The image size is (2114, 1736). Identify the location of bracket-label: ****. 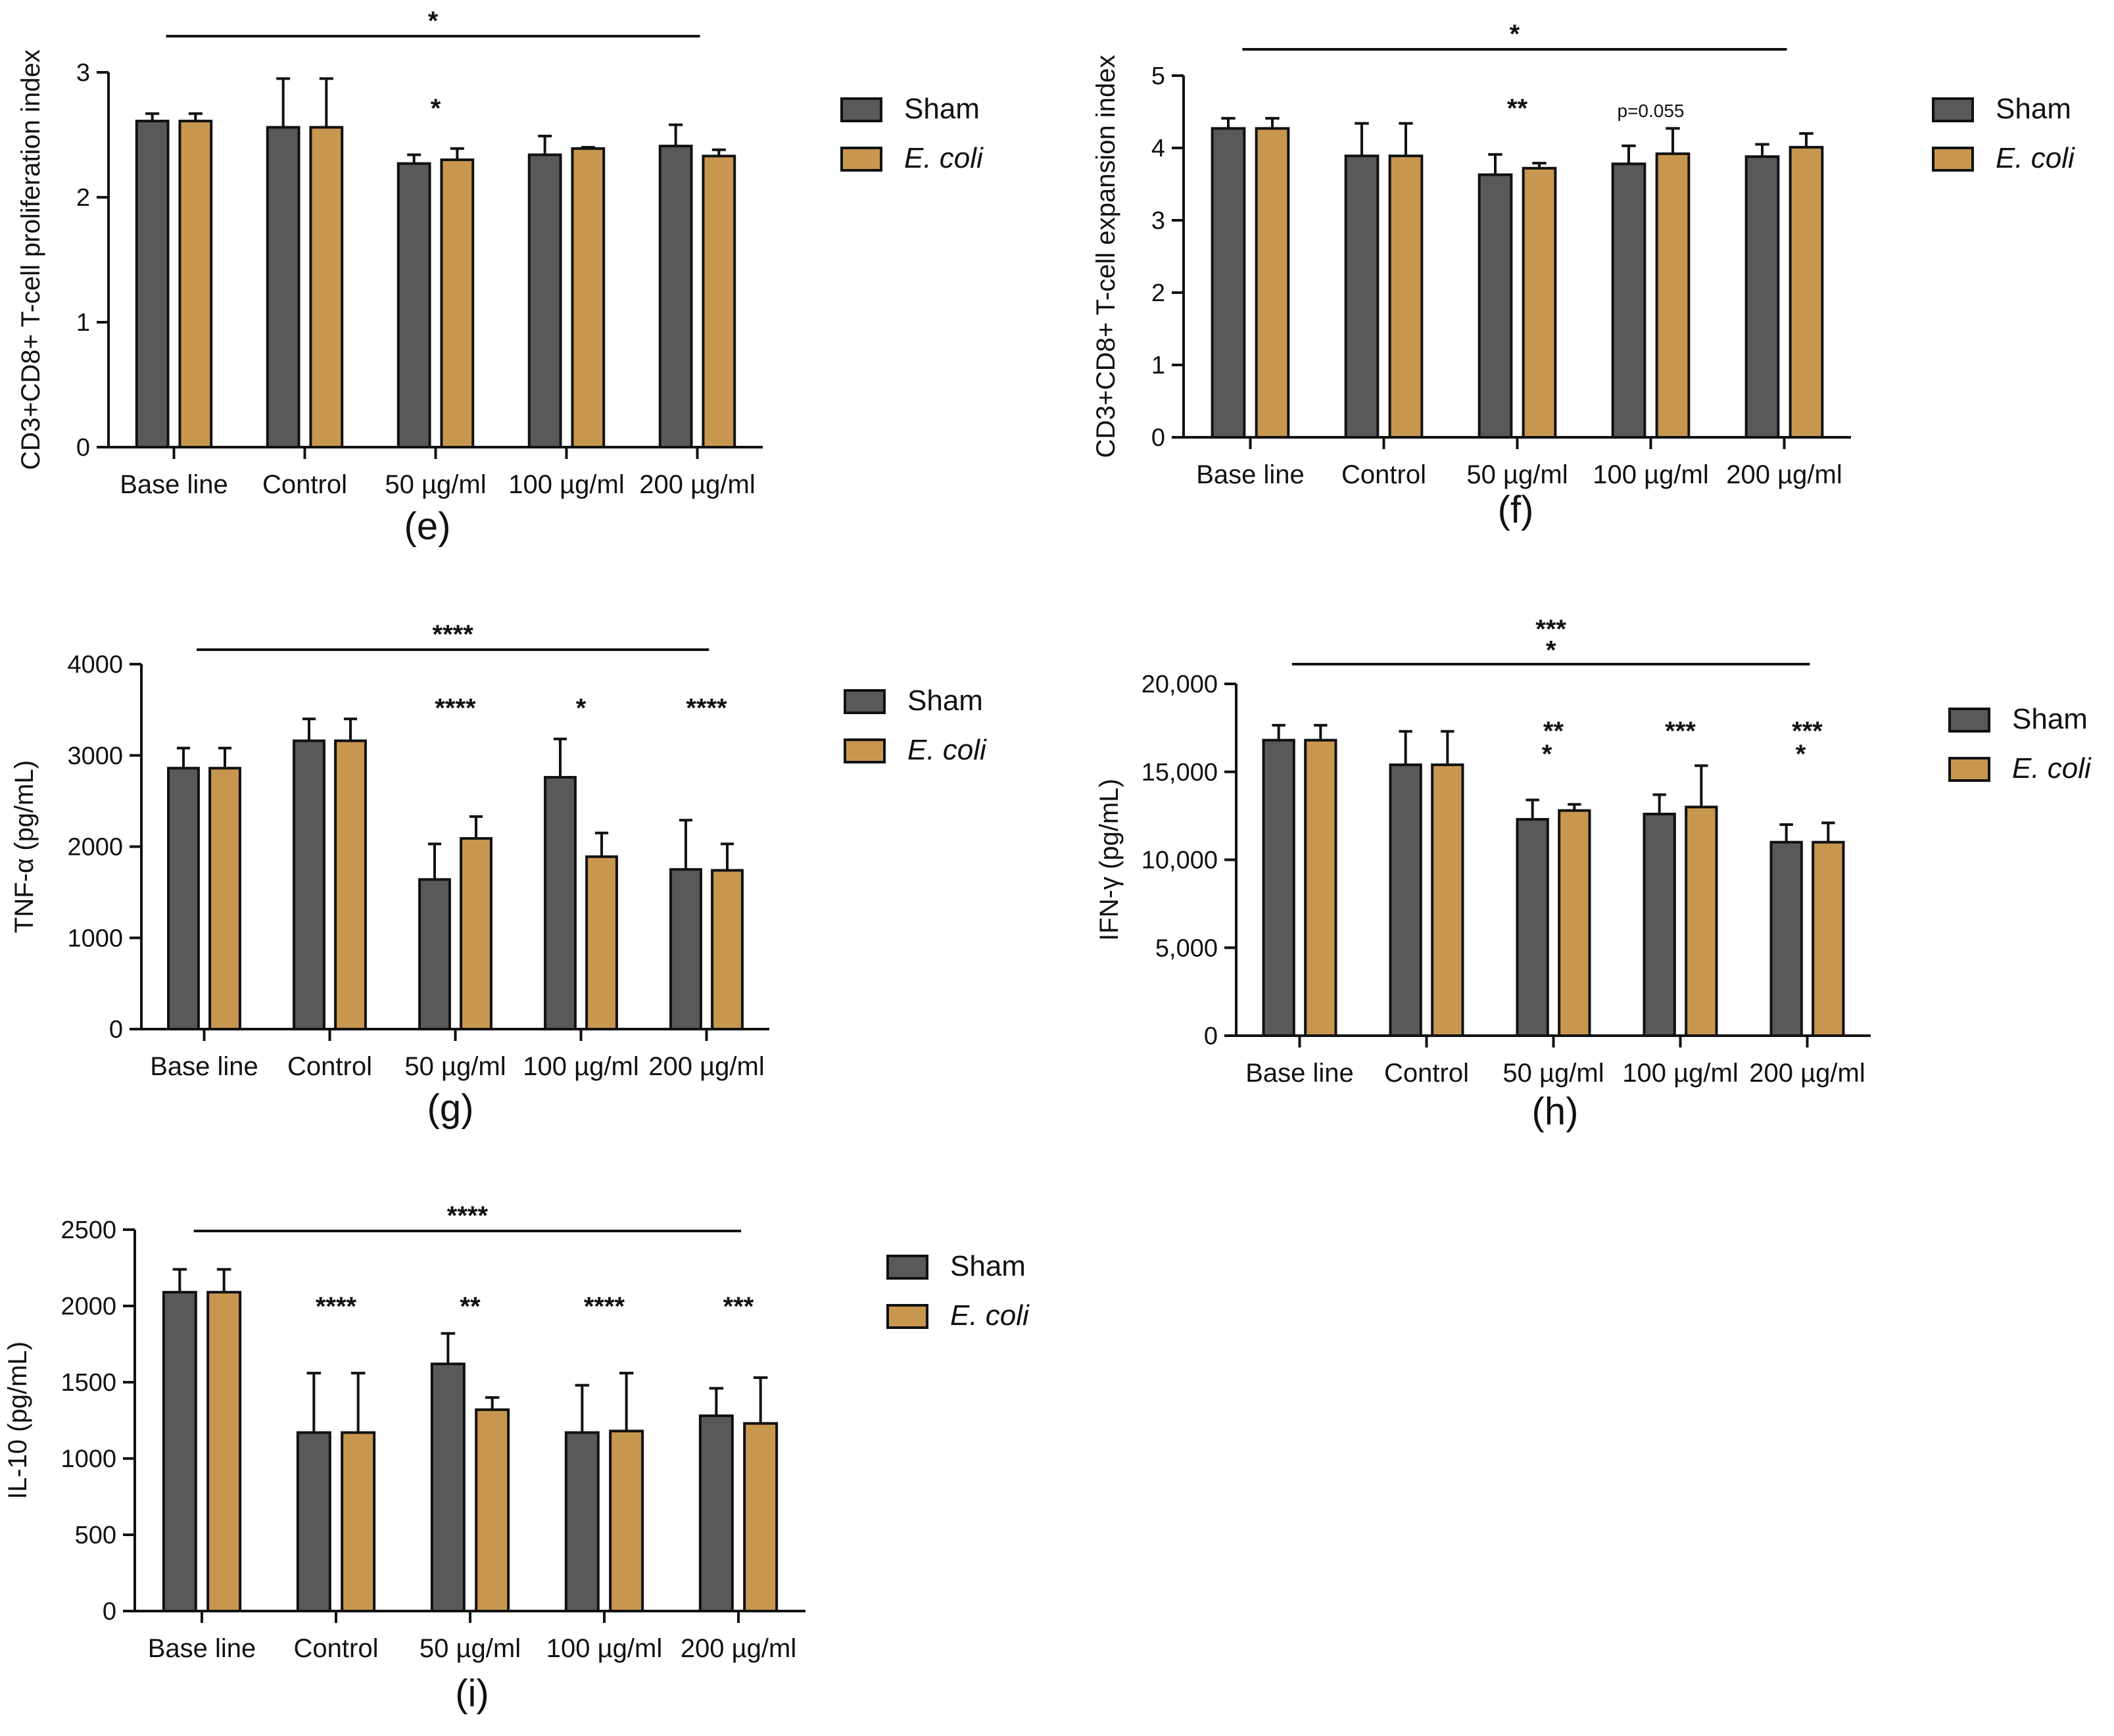
(453, 634).